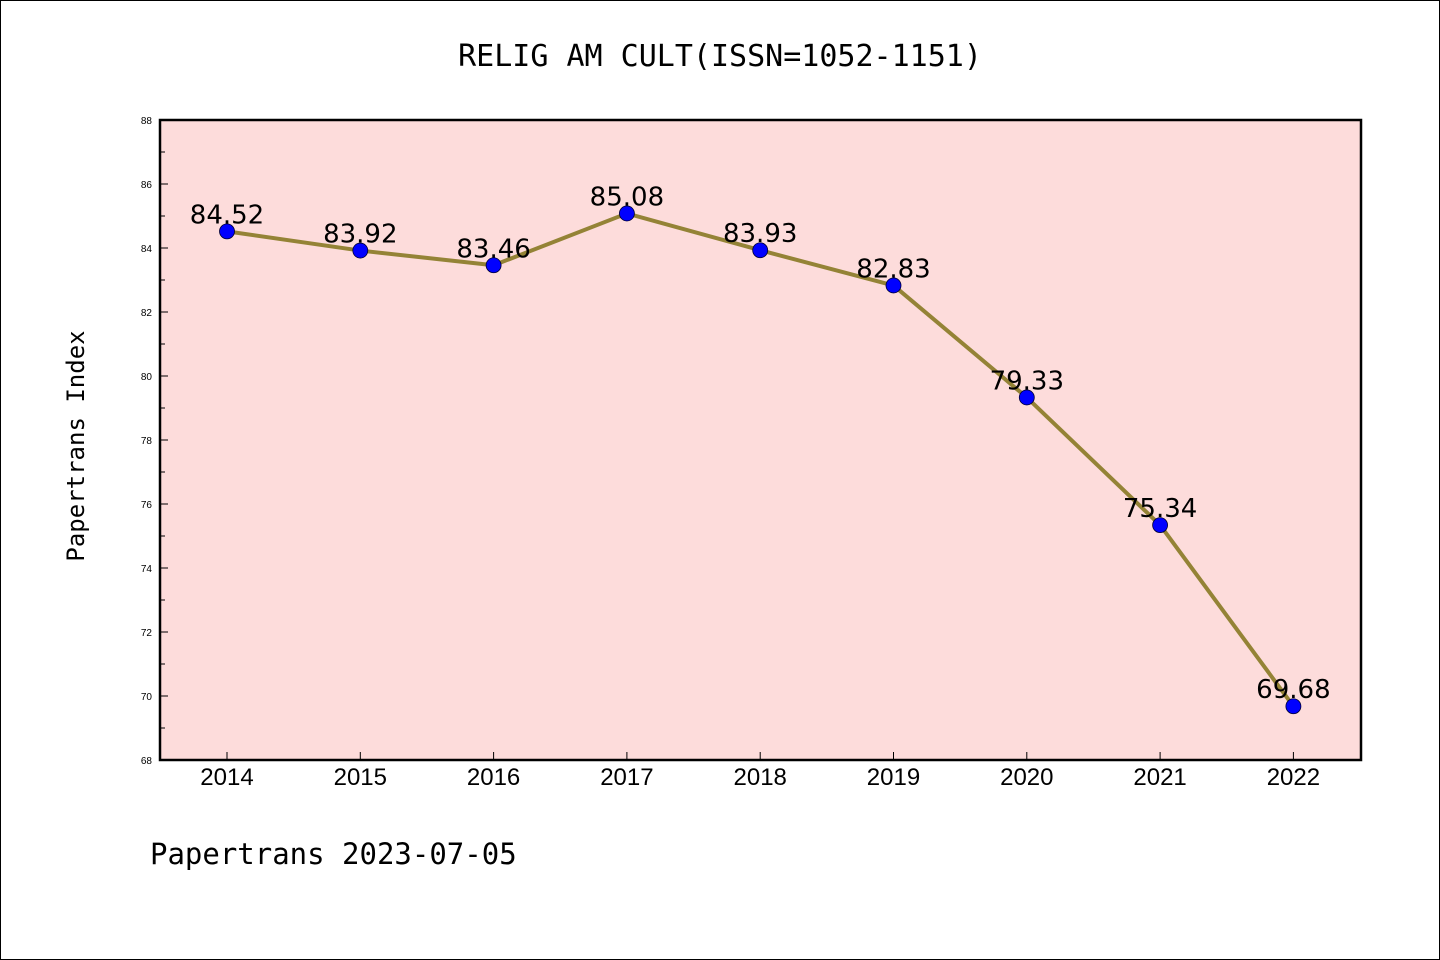 This screenshot has width=1440, height=960. I want to click on y-tick-label: 88, so click(147, 121).